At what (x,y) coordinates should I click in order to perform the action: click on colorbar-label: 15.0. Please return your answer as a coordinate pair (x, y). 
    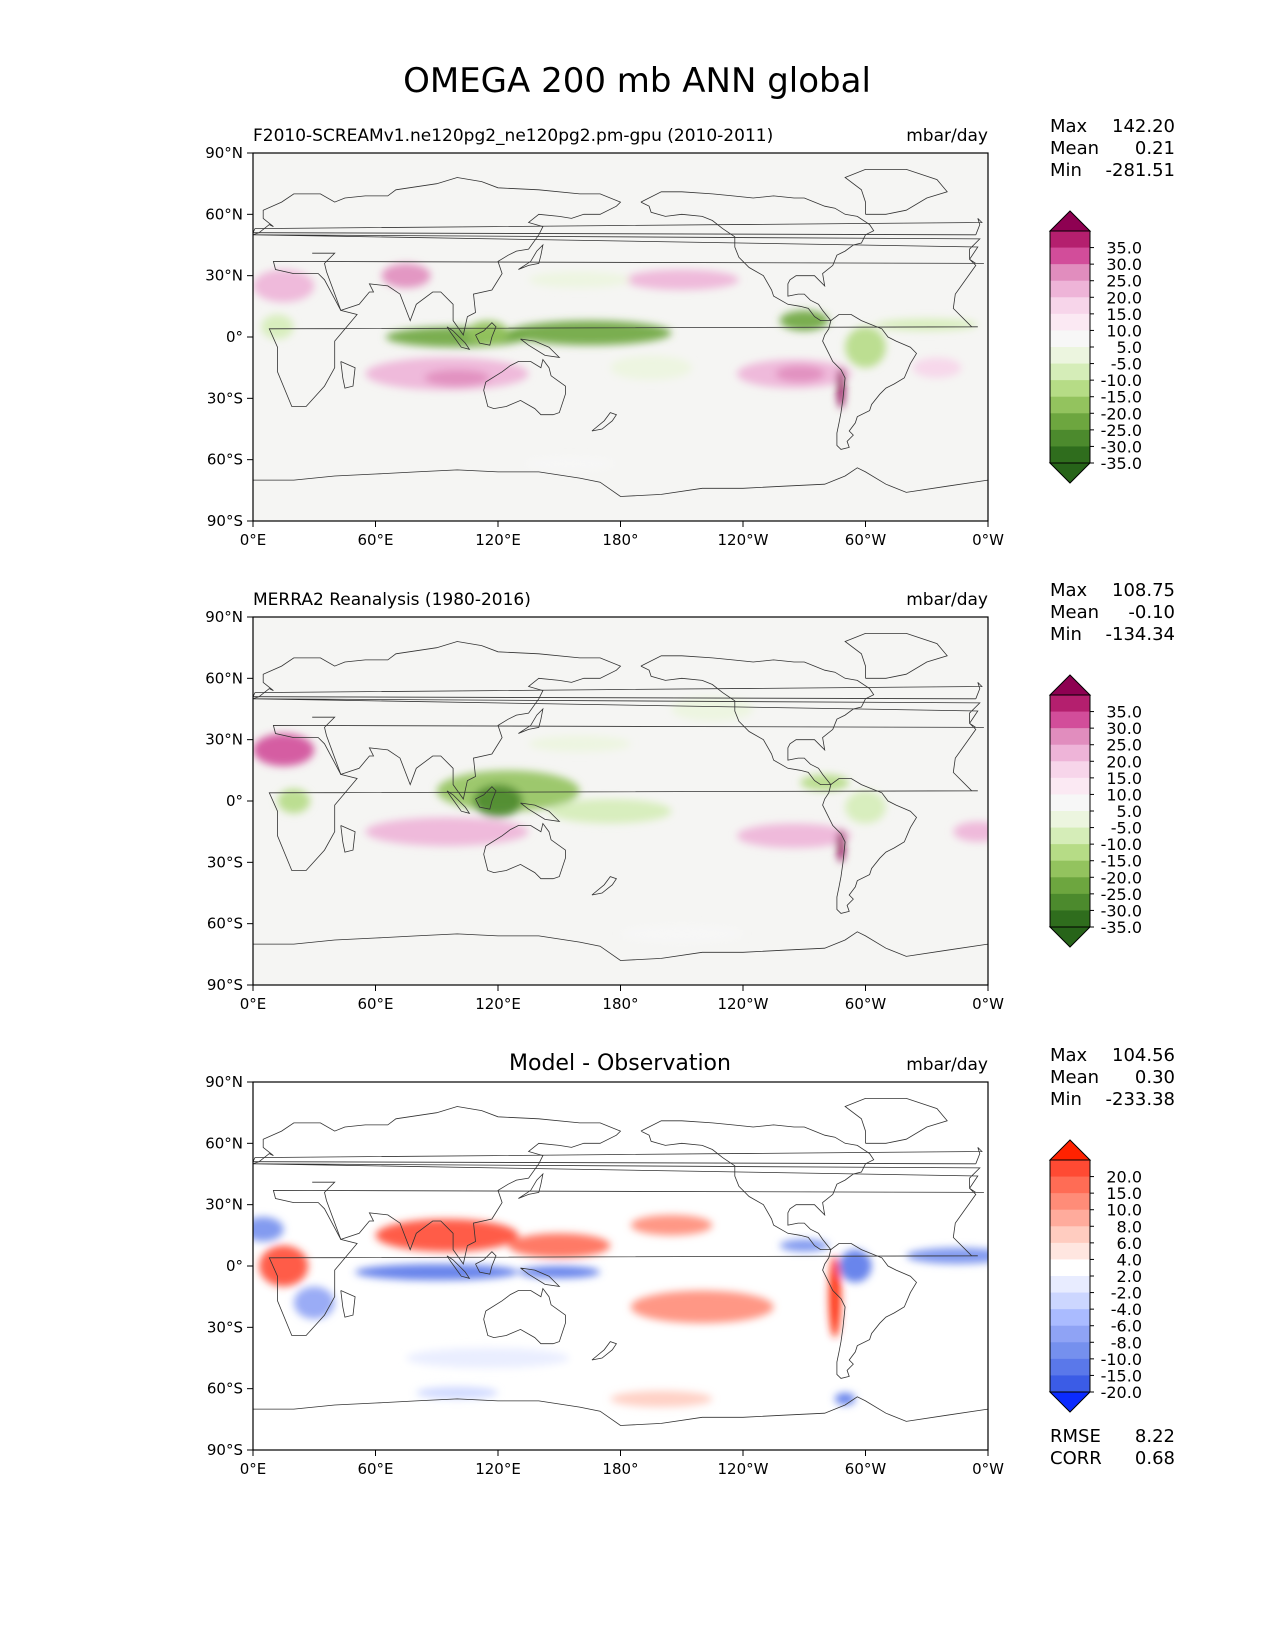
    Looking at the image, I should click on (1124, 1193).